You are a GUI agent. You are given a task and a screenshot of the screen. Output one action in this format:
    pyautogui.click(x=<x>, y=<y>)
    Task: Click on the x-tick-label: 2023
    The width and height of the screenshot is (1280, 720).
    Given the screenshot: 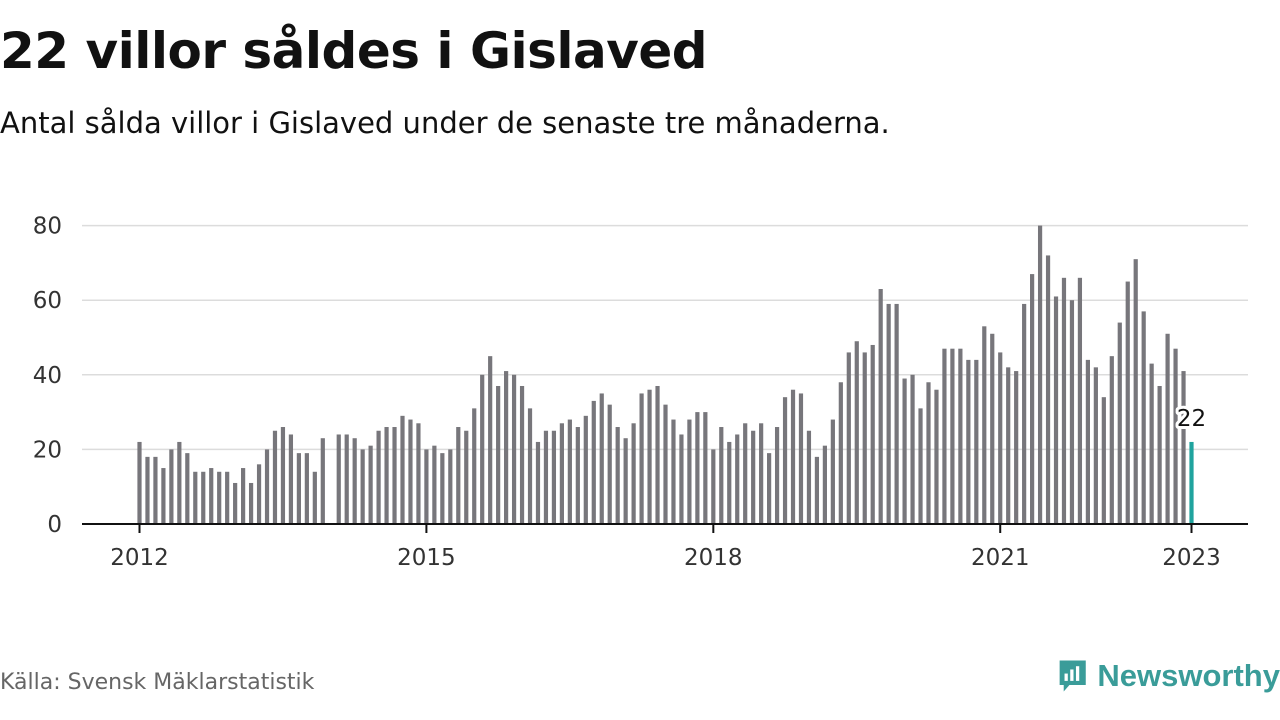 What is the action you would take?
    pyautogui.click(x=1191, y=558)
    